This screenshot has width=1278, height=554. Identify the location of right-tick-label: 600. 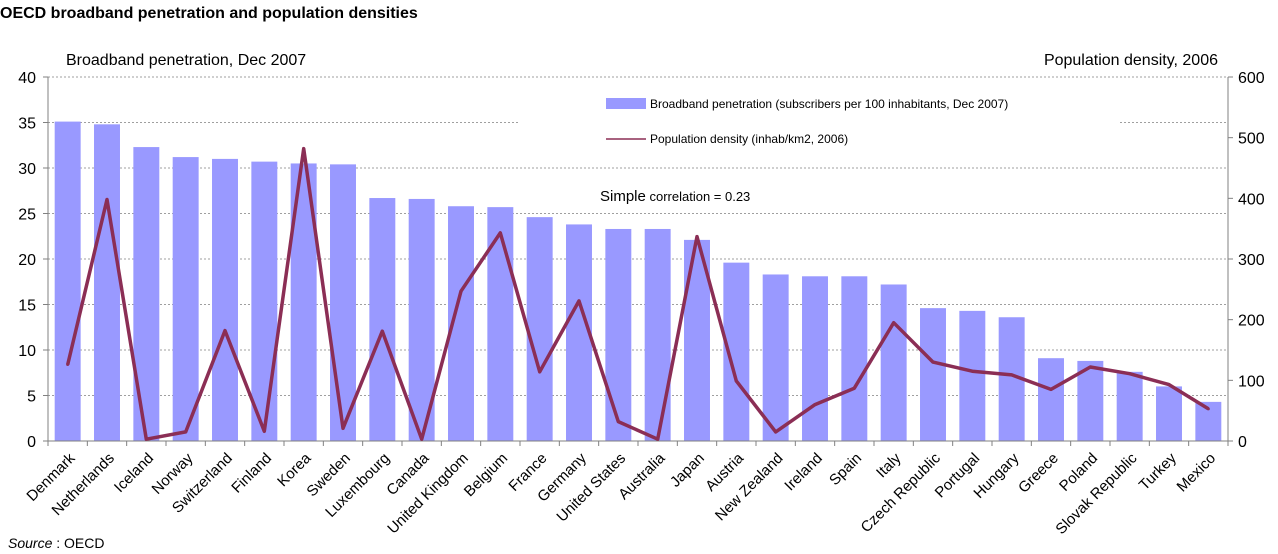
(1251, 78).